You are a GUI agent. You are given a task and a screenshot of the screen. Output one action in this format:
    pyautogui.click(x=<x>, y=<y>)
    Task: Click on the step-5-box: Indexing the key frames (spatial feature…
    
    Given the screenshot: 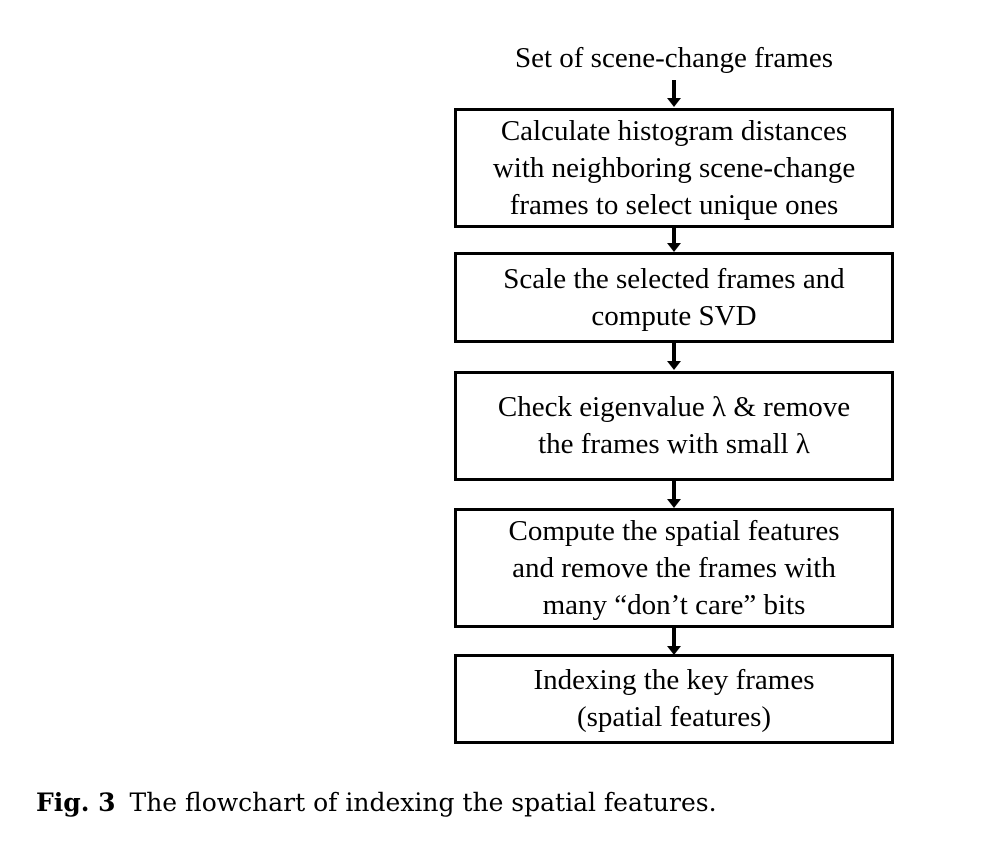 What is the action you would take?
    pyautogui.click(x=674, y=699)
    